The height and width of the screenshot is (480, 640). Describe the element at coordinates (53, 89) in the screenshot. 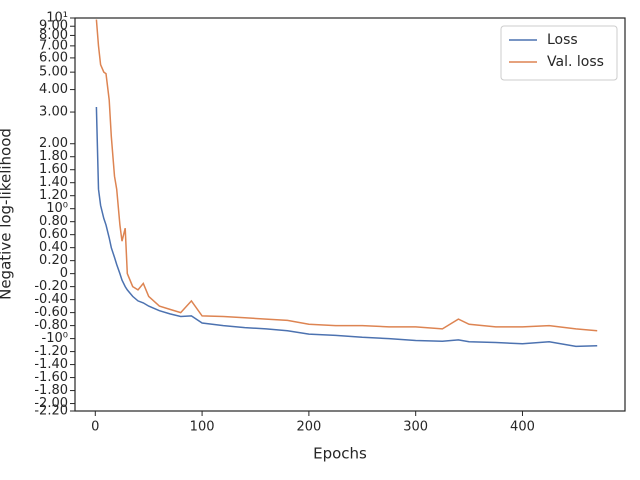

I see `y-tick-label: 4.00` at that location.